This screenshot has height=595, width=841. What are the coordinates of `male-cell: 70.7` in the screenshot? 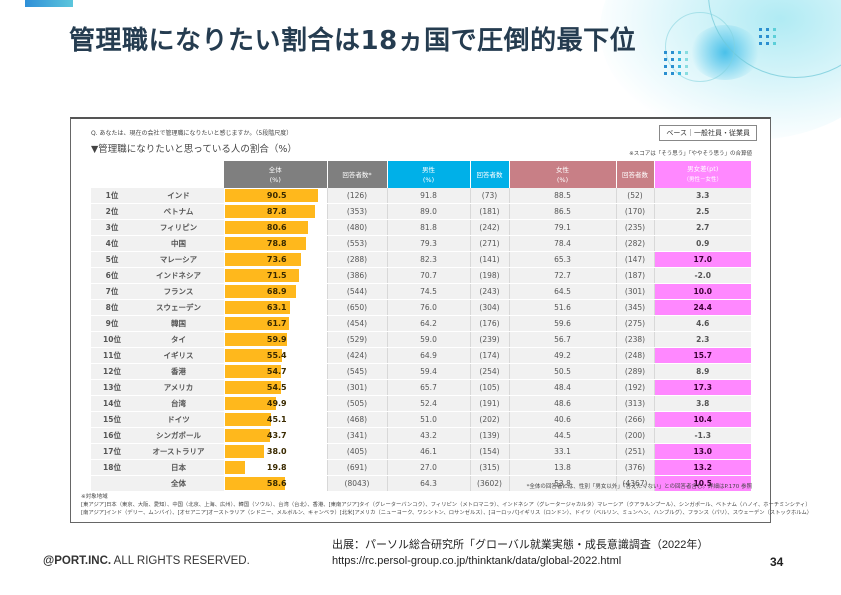 It's located at (428, 275).